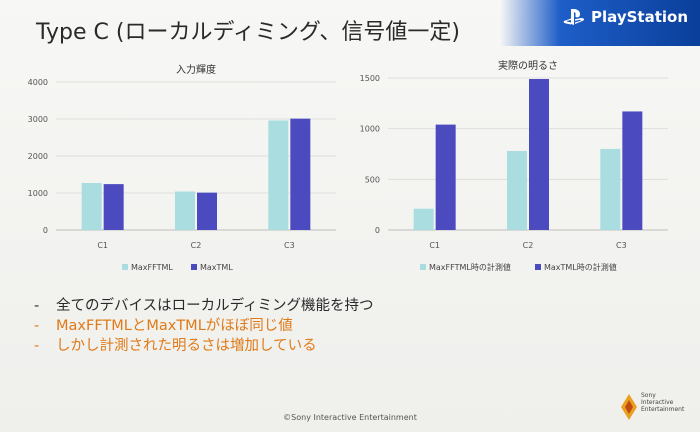 This screenshot has height=432, width=700. Describe the element at coordinates (648, 395) in the screenshot. I see `sie-line: Sony` at that location.